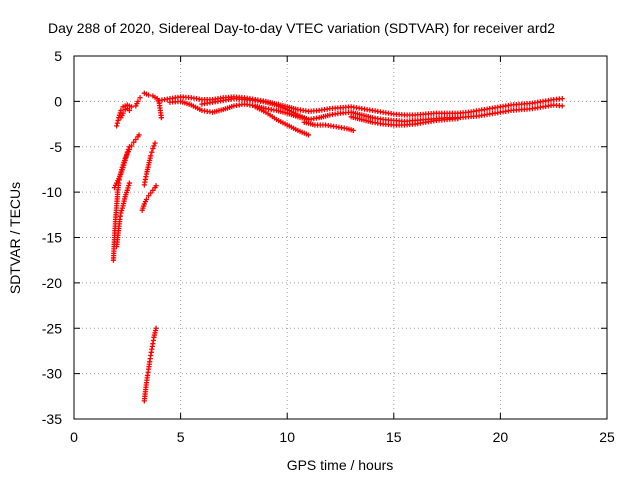 Image resolution: width=640 pixels, height=480 pixels. Describe the element at coordinates (52, 283) in the screenshot. I see `y-tick-label: -20` at that location.